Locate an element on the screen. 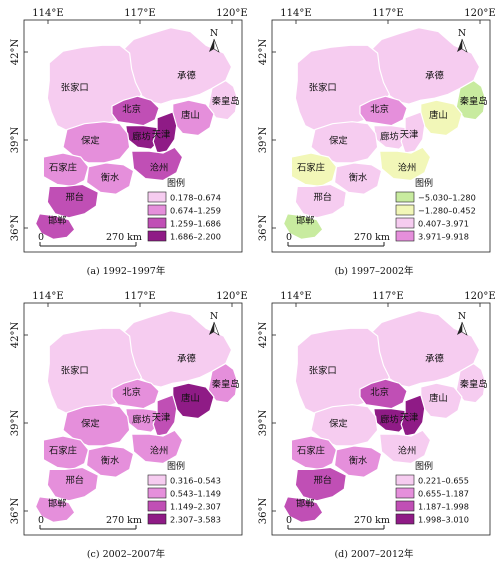 The image size is (500, 561). legend-label: 0.543–1.149 is located at coordinates (195, 494).